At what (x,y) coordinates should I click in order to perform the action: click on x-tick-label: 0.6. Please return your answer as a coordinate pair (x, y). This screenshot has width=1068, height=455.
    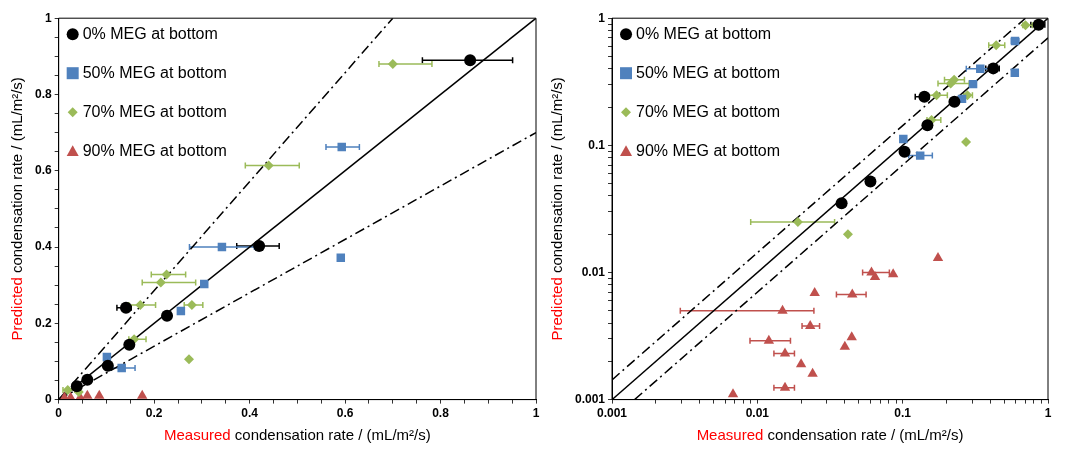
    Looking at the image, I should click on (345, 413).